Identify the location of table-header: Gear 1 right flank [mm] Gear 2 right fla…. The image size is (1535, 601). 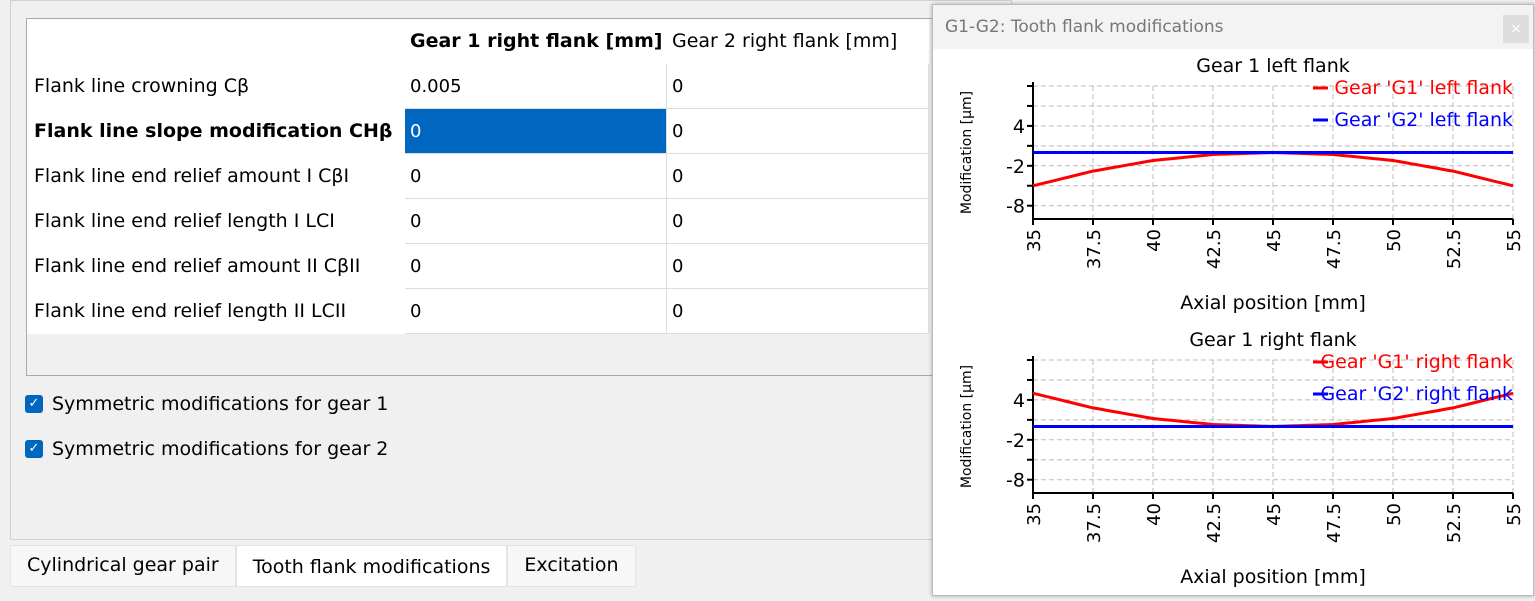
(478, 41).